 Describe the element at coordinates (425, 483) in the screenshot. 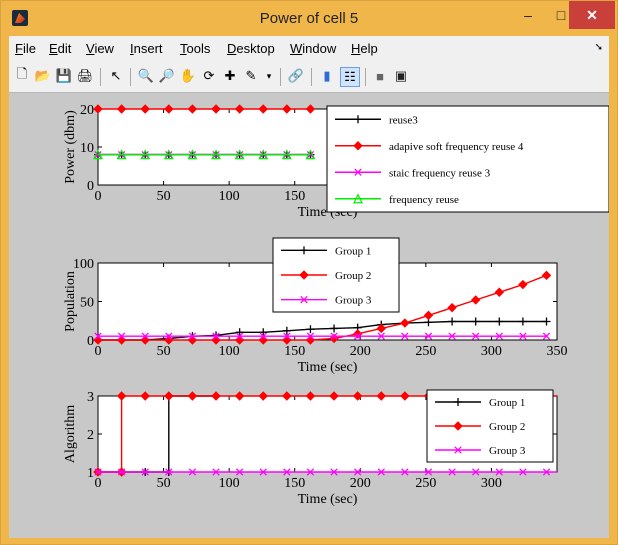

I see `x-tick-label: 250` at that location.